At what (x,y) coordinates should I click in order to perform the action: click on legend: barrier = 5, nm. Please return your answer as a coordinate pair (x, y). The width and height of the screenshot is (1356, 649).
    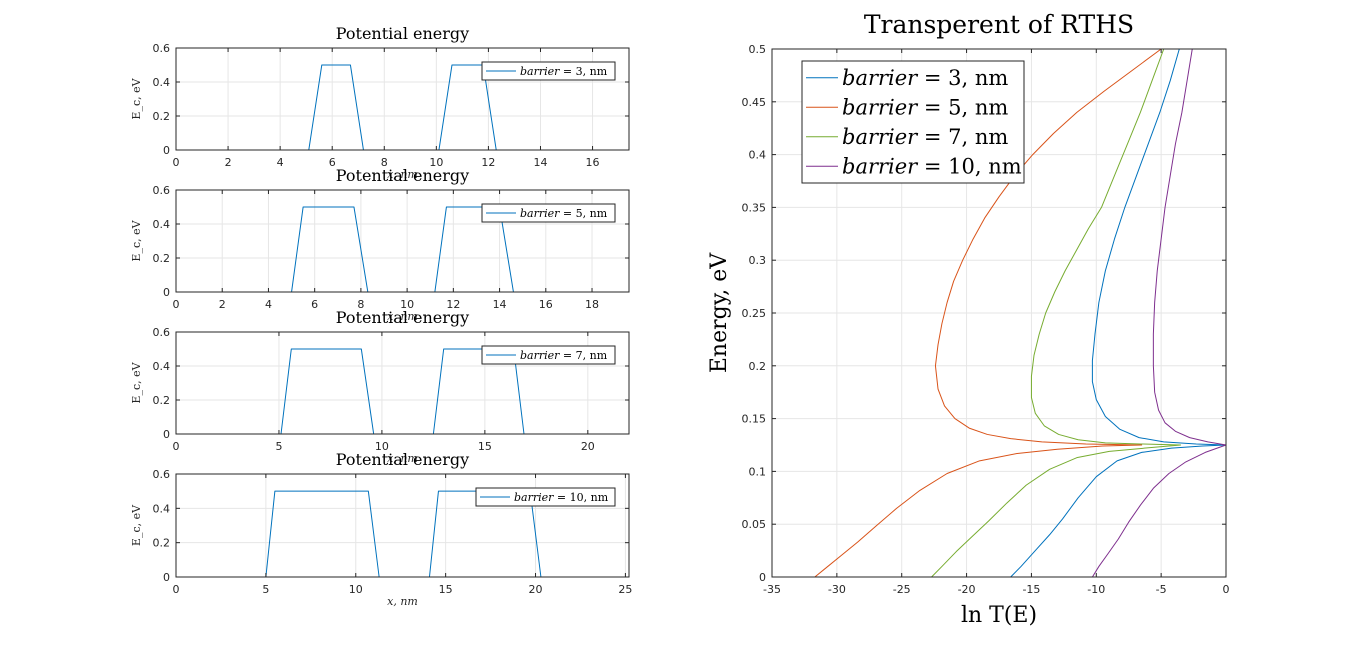
    Looking at the image, I should click on (548, 213).